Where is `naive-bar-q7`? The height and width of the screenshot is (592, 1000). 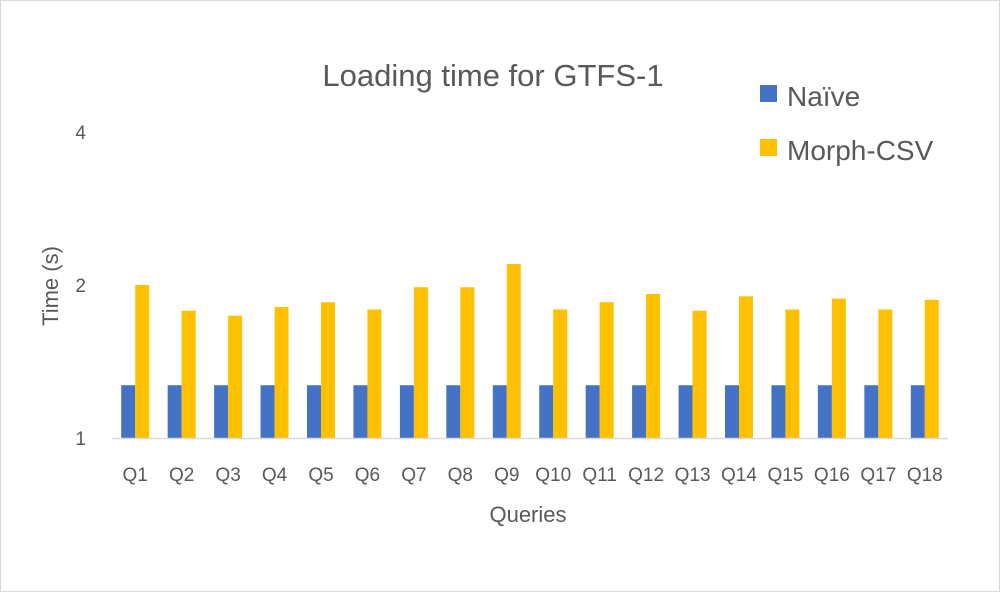
naive-bar-q7 is located at coordinates (406, 411).